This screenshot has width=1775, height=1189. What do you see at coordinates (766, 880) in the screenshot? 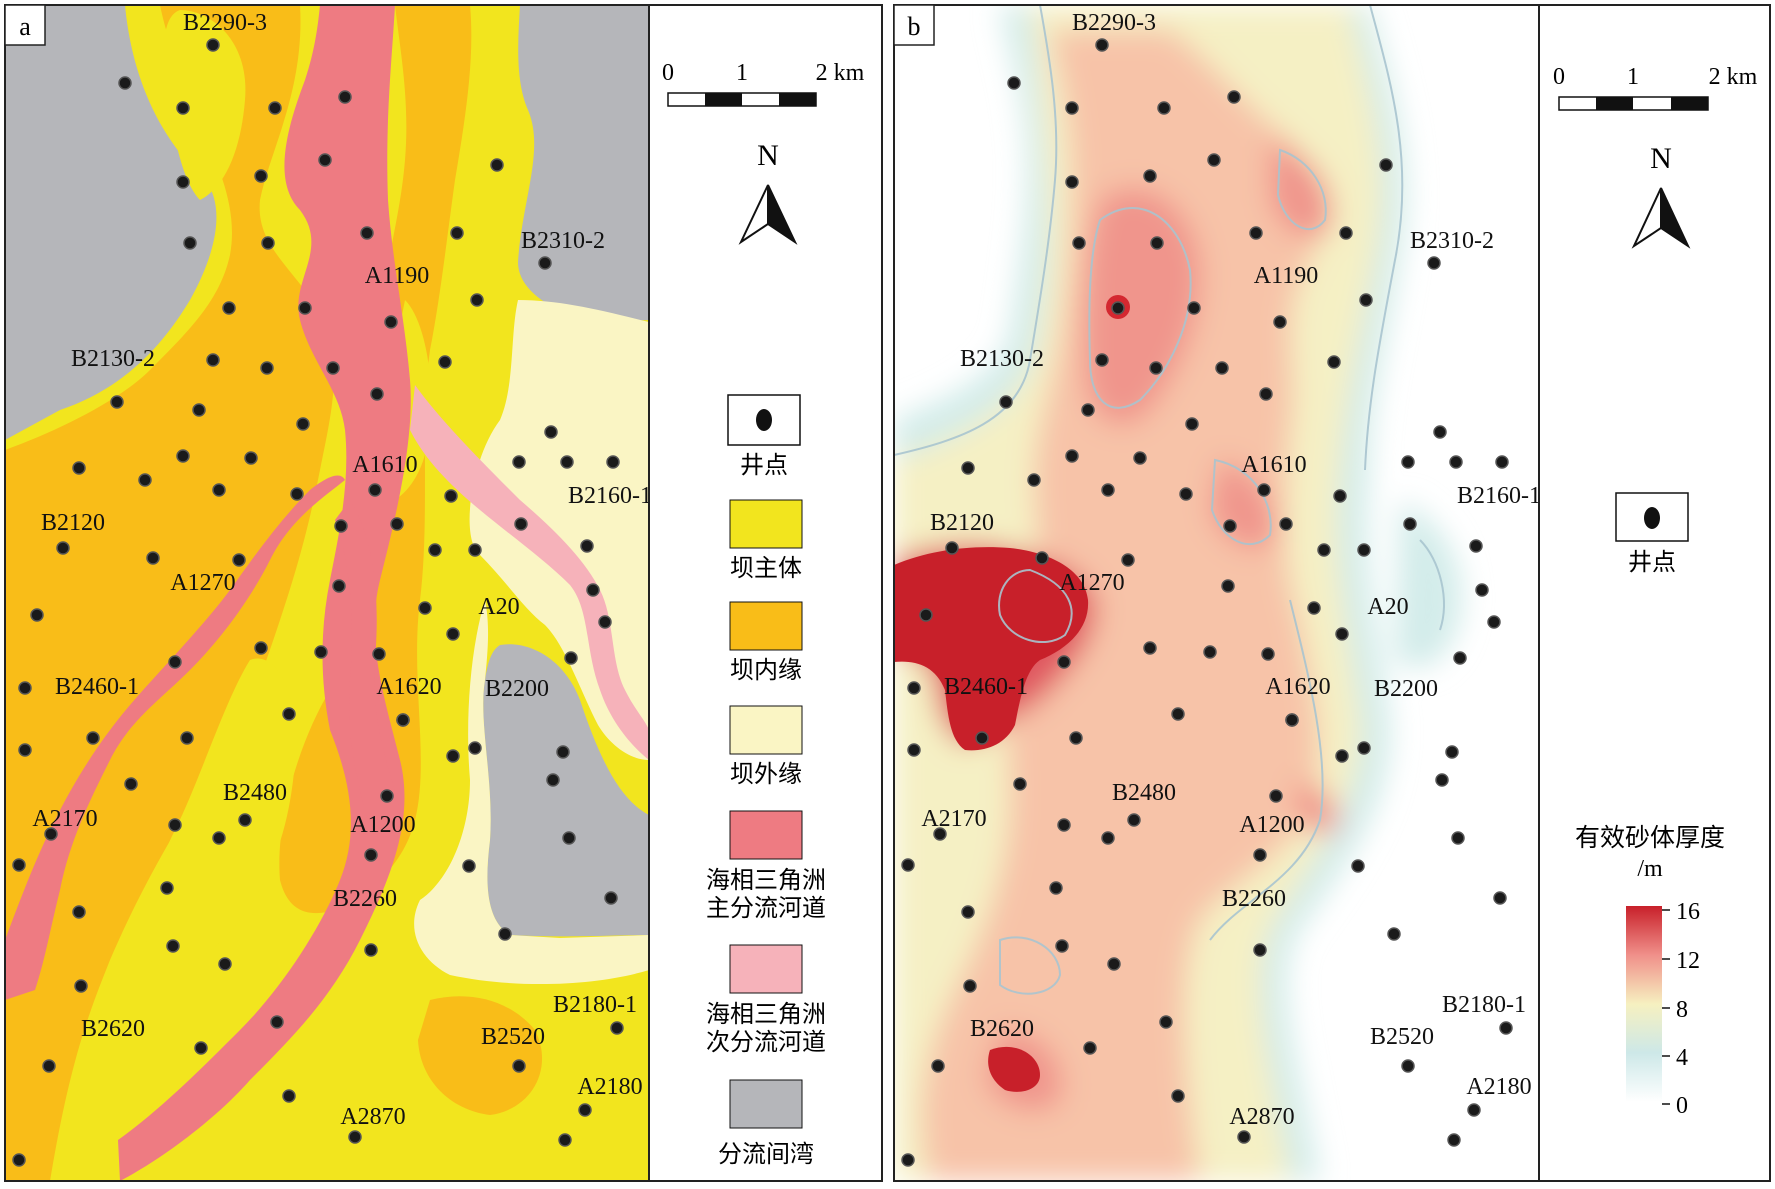
I see `legend-label-main-channel-1: 海相三角洲` at bounding box center [766, 880].